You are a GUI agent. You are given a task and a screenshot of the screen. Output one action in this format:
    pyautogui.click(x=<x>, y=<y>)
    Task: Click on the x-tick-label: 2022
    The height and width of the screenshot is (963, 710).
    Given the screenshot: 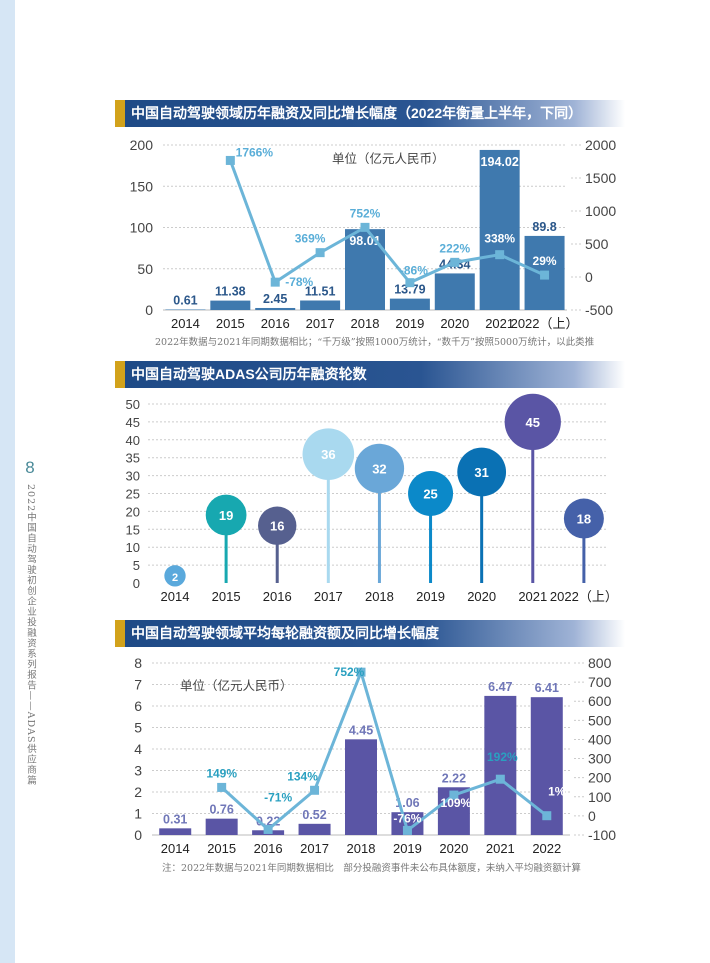 What is the action you would take?
    pyautogui.click(x=546, y=848)
    